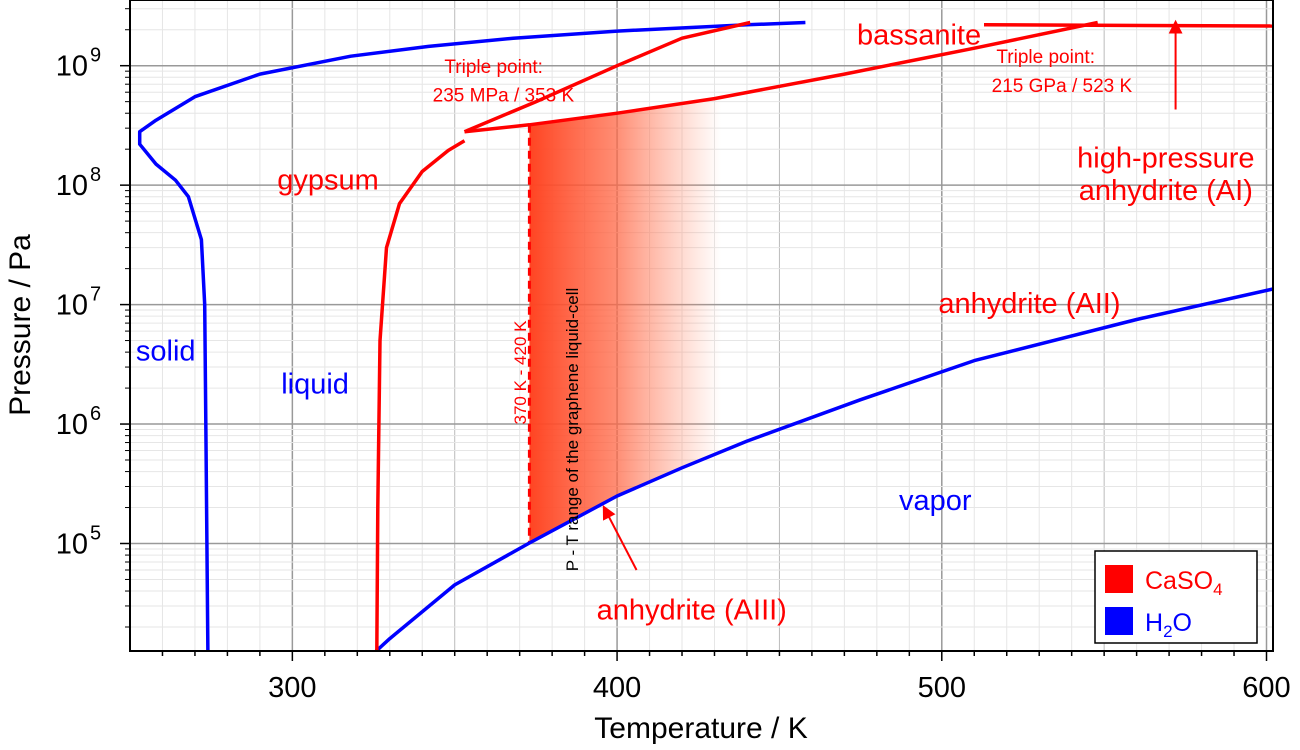  I want to click on region-label: 215 GPa / 523 K, so click(1062, 86).